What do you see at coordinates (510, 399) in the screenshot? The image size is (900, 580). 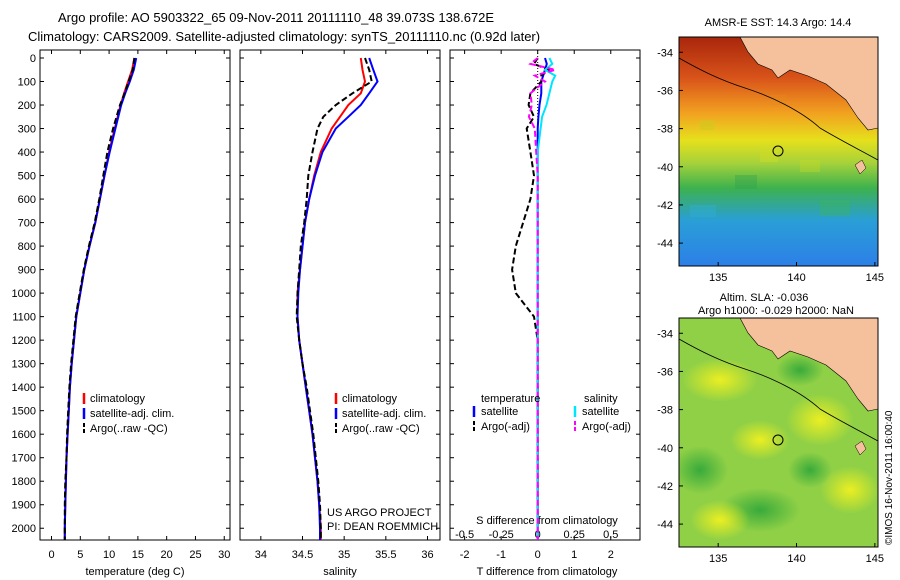 I see `legend-temp-title: temperature` at bounding box center [510, 399].